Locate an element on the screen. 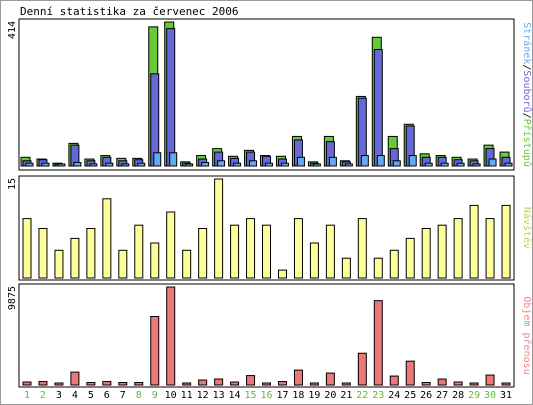 The width and height of the screenshot is (533, 405). x-tick-label: 30 is located at coordinates (490, 395).